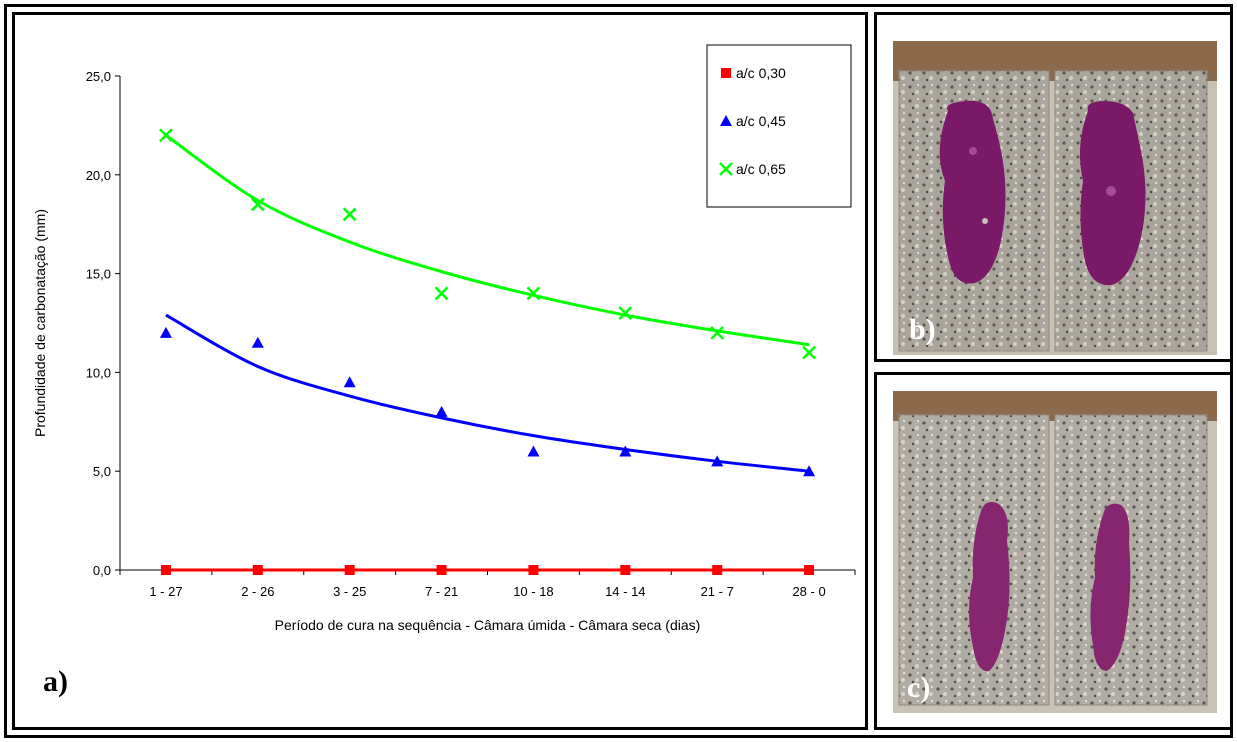  What do you see at coordinates (922, 329) in the screenshot?
I see `panel-b-label: b)` at bounding box center [922, 329].